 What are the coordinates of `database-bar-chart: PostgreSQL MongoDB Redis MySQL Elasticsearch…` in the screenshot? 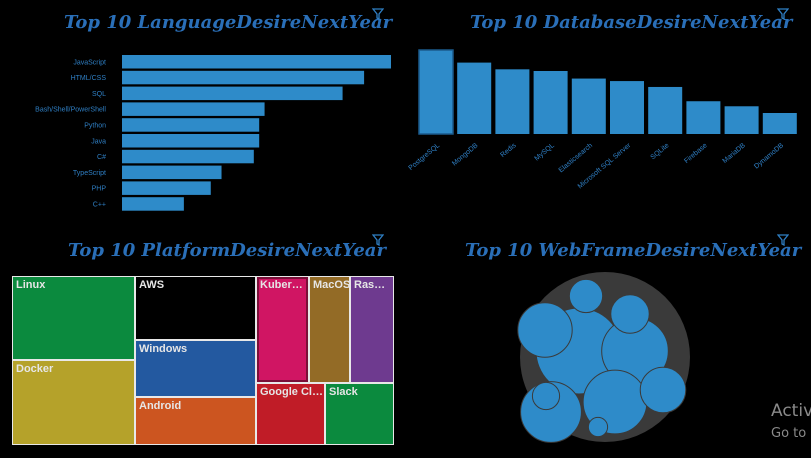 It's located at (602, 119).